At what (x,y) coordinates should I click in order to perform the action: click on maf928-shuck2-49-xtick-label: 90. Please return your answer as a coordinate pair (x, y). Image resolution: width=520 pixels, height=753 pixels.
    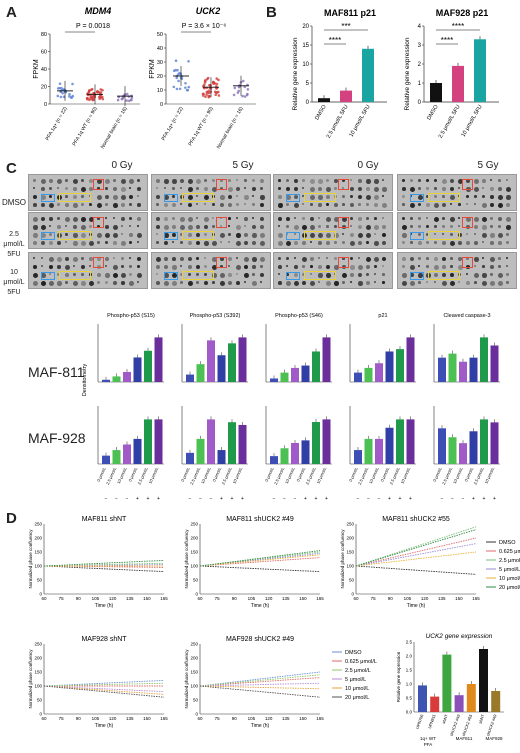
    Looking at the image, I should click on (235, 718).